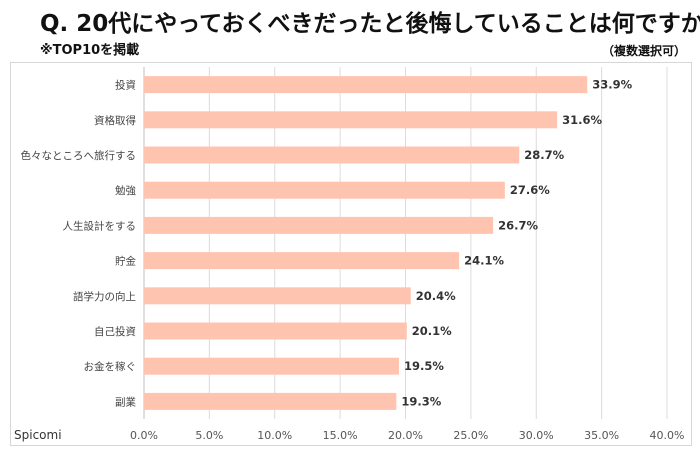 The image size is (700, 452). Describe the element at coordinates (125, 190) in the screenshot. I see `category-label: 勉強` at that location.